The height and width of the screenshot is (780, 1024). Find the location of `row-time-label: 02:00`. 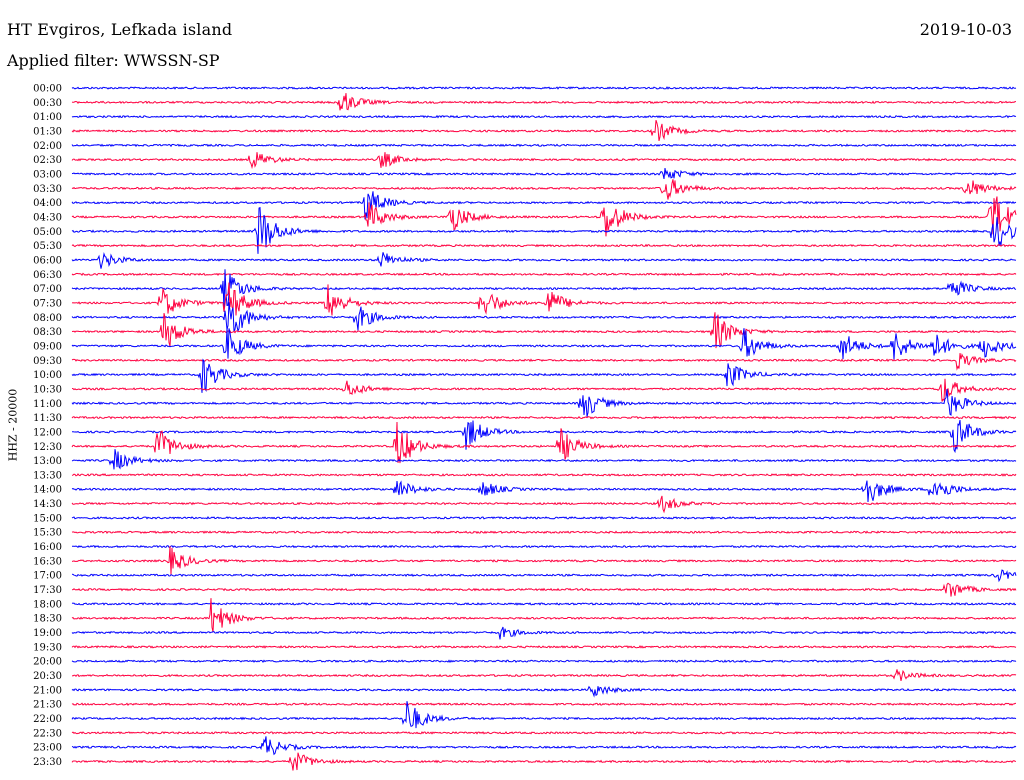

row-time-label: 02:00 is located at coordinates (47, 146).